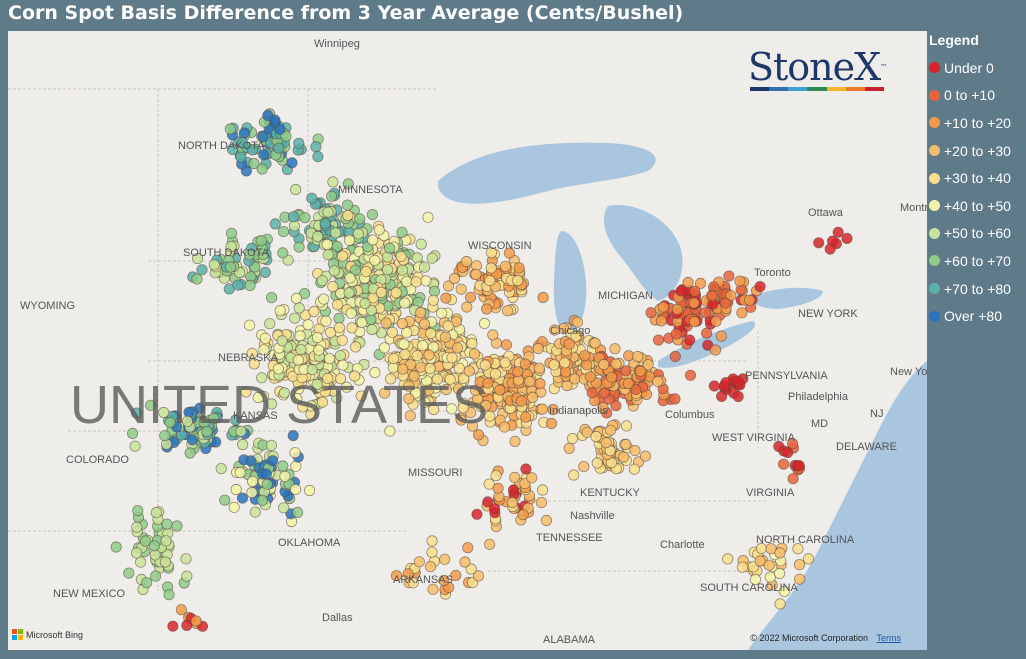  I want to click on legend-item: +70 to +80, so click(977, 289).